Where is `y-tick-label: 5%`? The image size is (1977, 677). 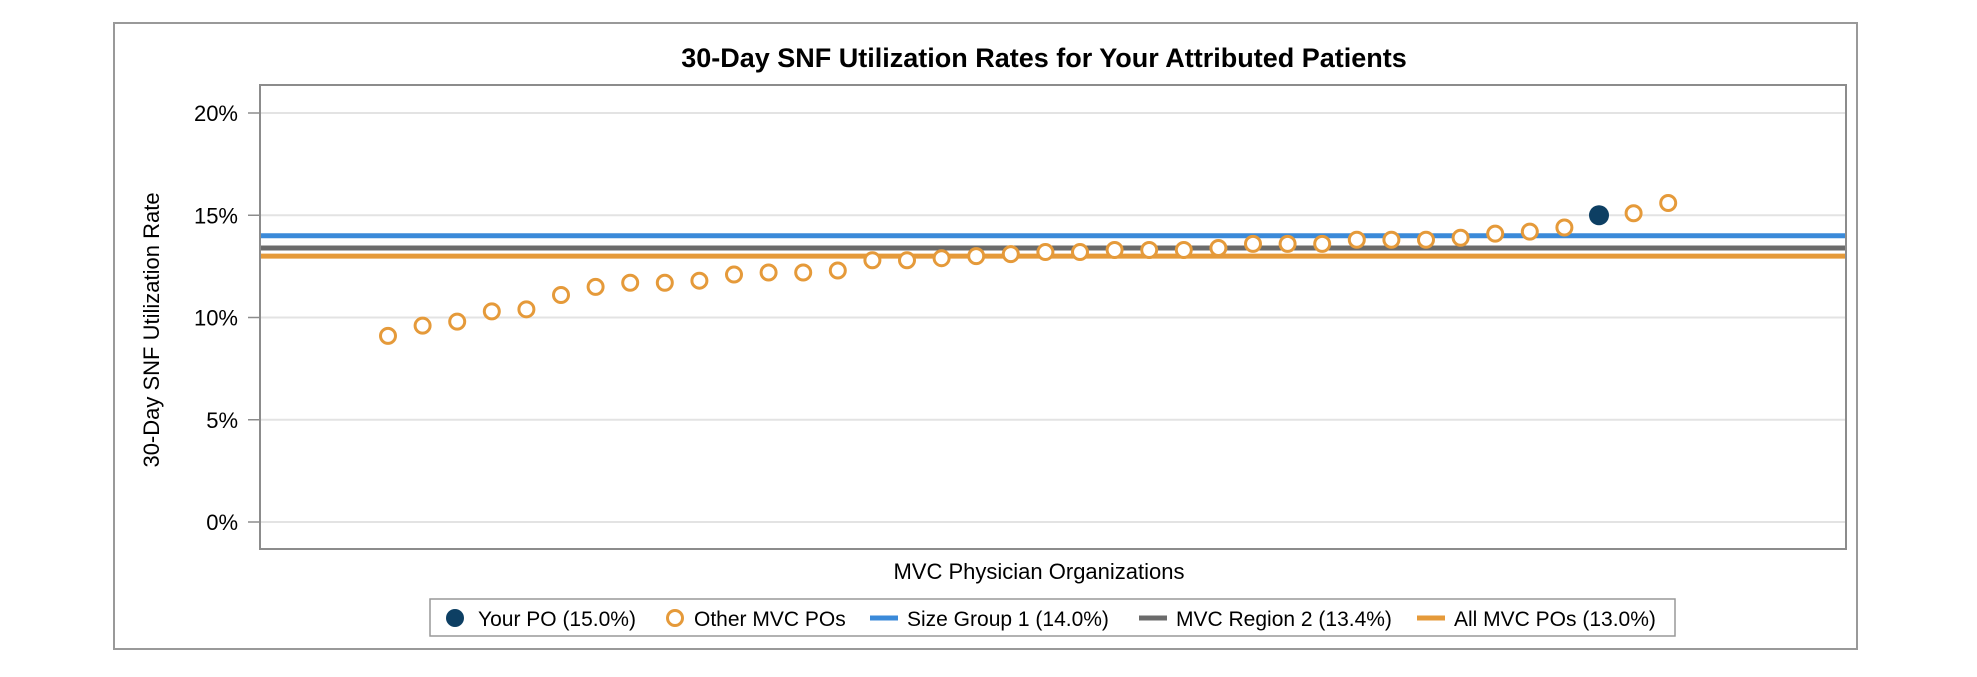 y-tick-label: 5% is located at coordinates (222, 420).